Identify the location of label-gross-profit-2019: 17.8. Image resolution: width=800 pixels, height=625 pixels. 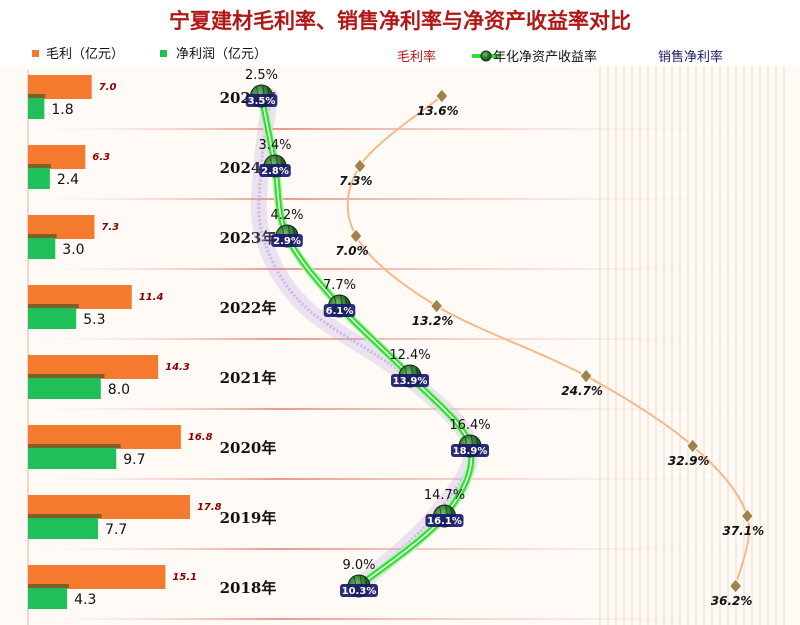
(209, 507).